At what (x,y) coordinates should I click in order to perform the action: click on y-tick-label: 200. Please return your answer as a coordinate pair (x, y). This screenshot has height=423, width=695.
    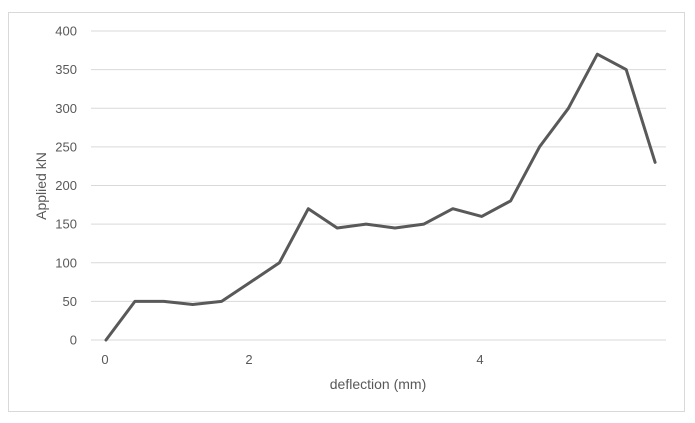
    Looking at the image, I should click on (66, 185).